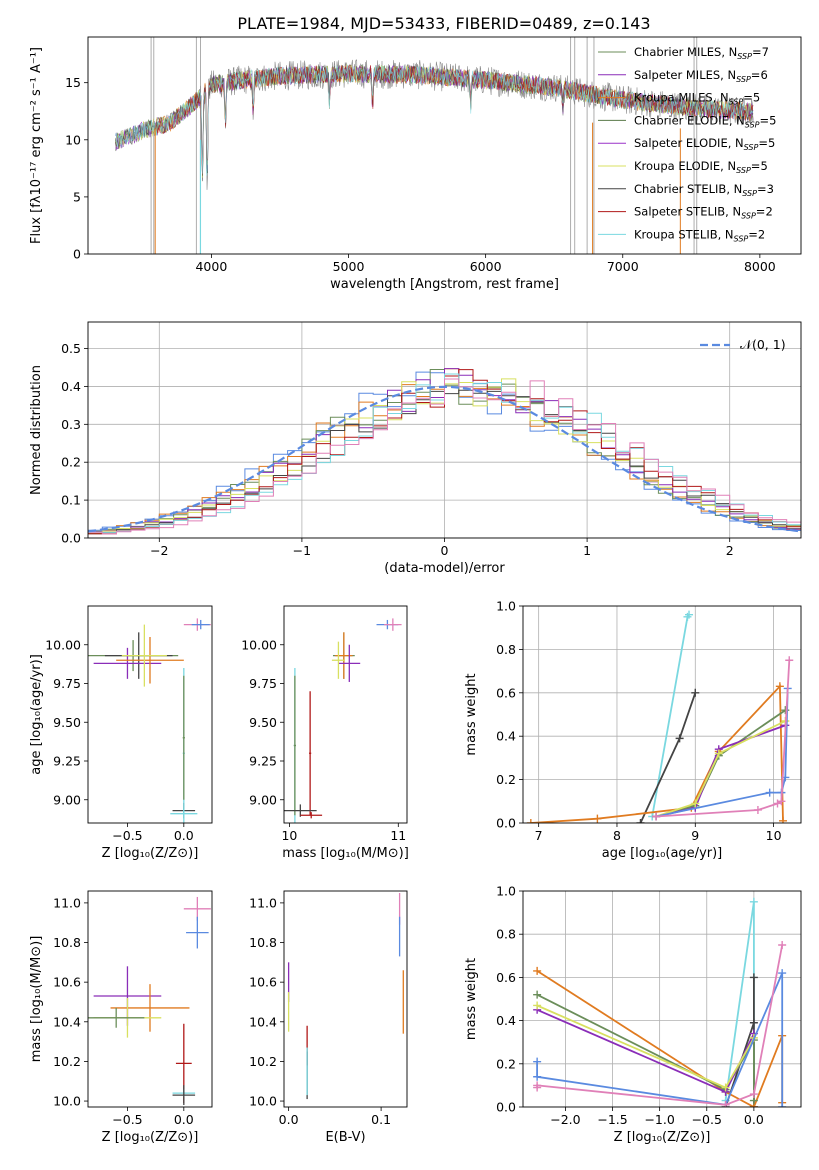 This screenshot has height=1170, width=819. What do you see at coordinates (506, 692) in the screenshot?
I see `y-tick-label: 0.6` at bounding box center [506, 692].